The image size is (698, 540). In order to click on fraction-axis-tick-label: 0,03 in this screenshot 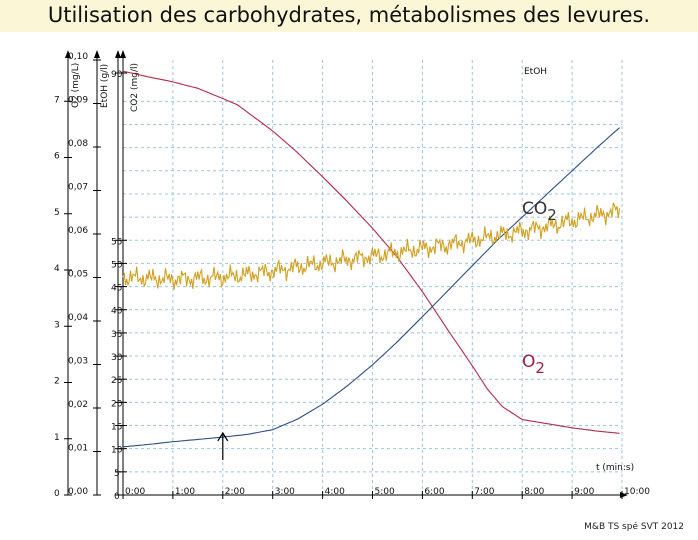, I will do `click(78, 362)`.